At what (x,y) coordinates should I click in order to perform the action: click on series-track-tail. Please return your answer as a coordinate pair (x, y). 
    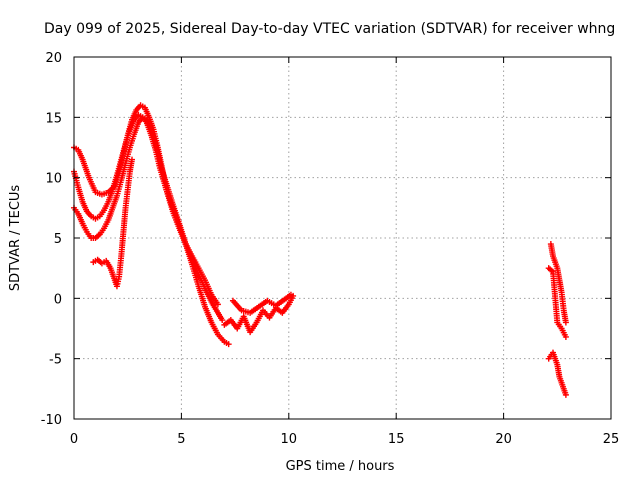
    Looking at the image, I should click on (259, 313).